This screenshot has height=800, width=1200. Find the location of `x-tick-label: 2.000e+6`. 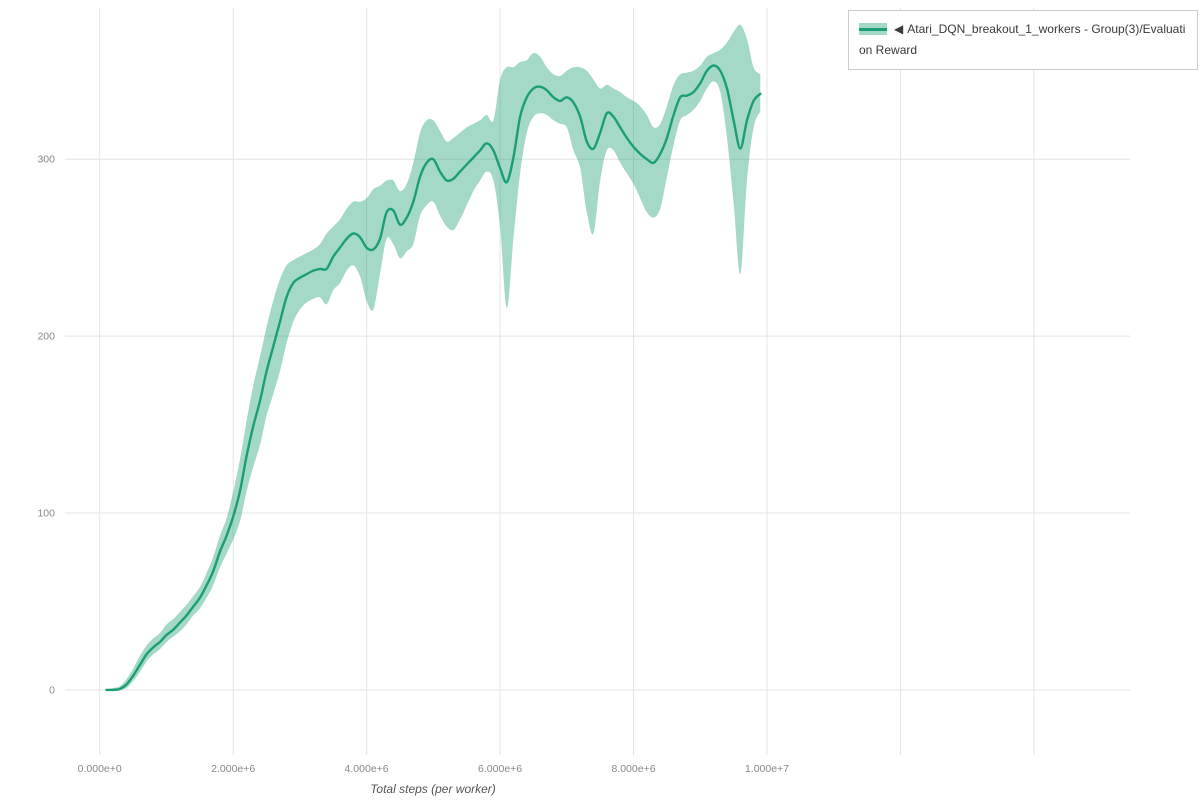

x-tick-label: 2.000e+6 is located at coordinates (233, 769).